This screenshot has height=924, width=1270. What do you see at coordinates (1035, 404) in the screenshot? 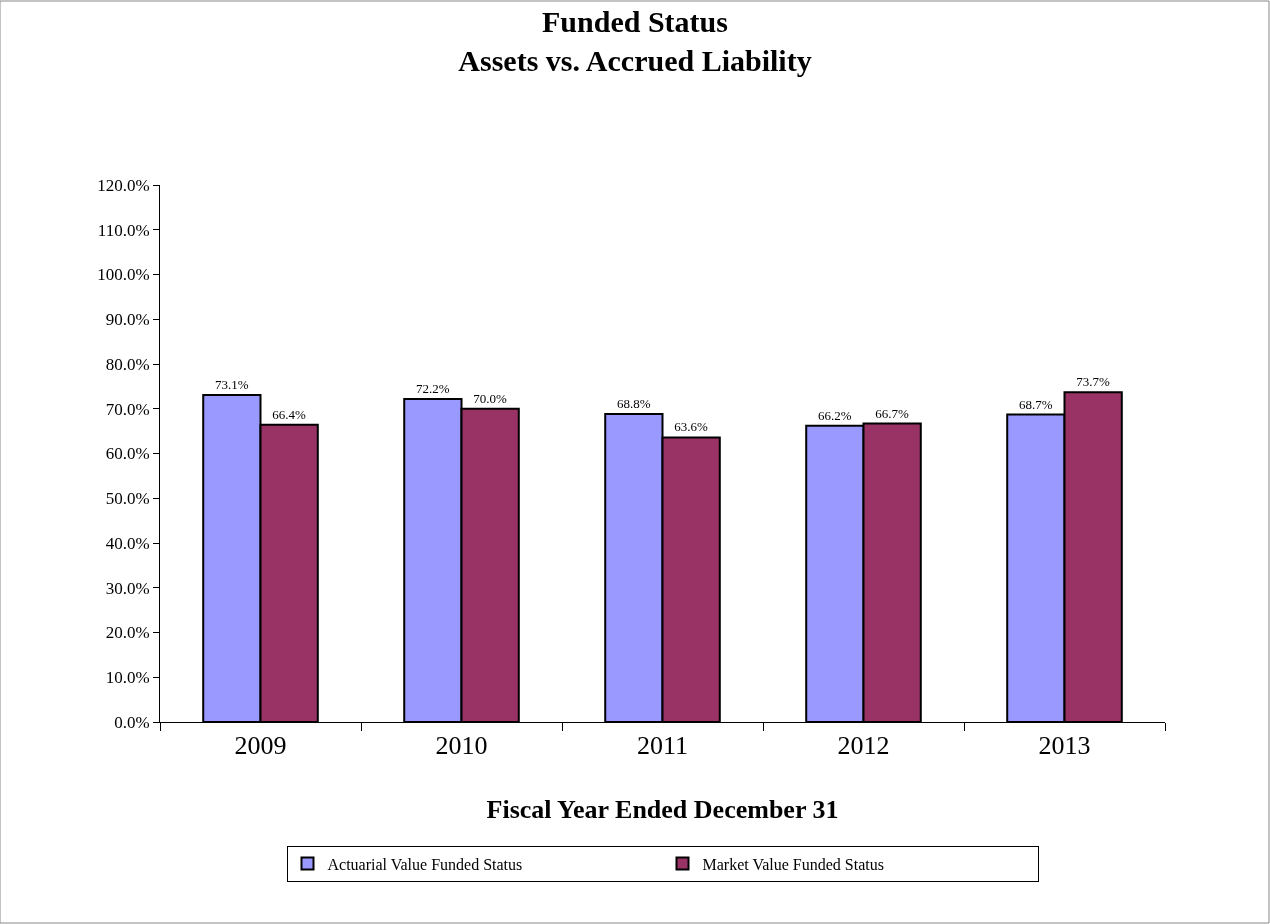
I see `data-label: 68.7%` at bounding box center [1035, 404].